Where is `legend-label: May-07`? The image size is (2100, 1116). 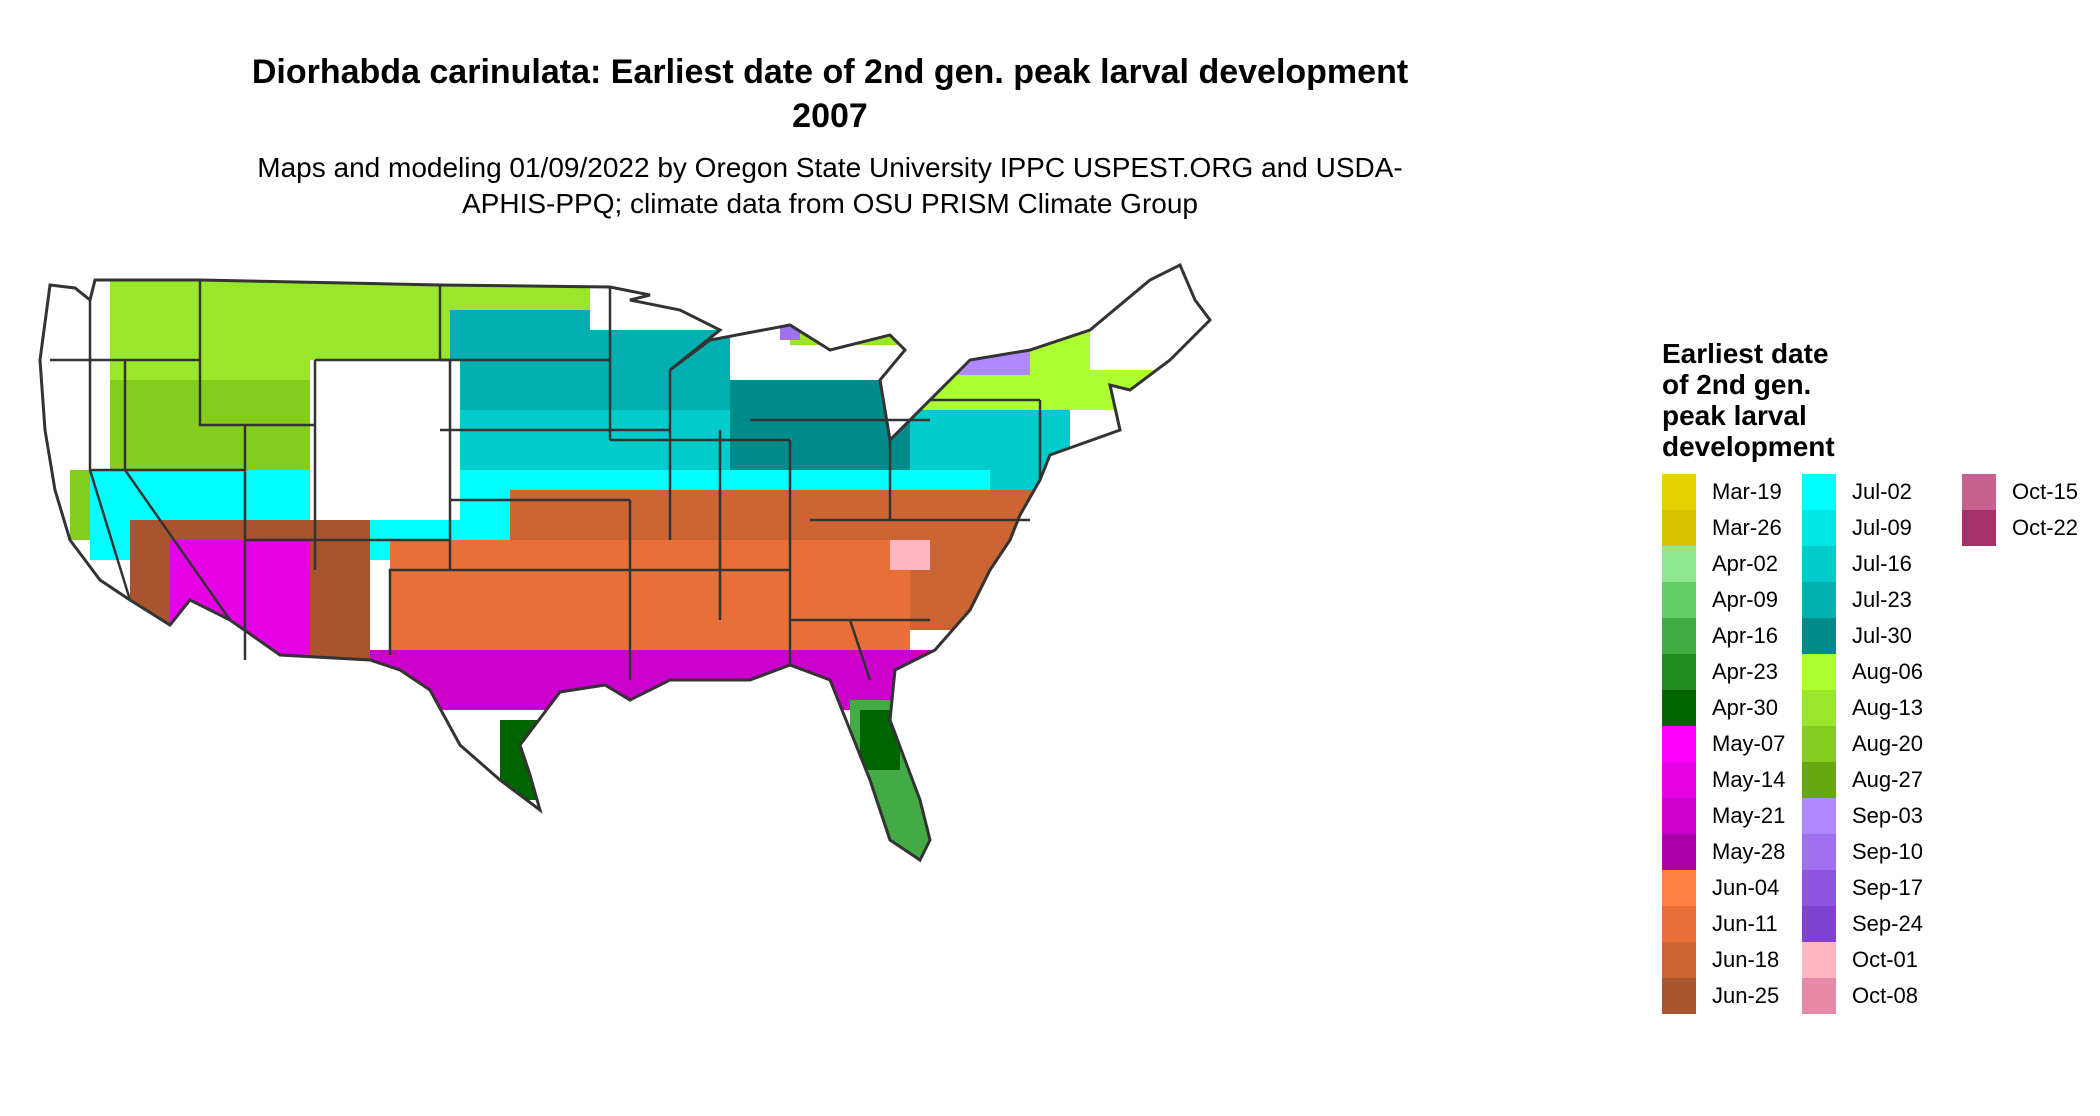 legend-label: May-07 is located at coordinates (1749, 743).